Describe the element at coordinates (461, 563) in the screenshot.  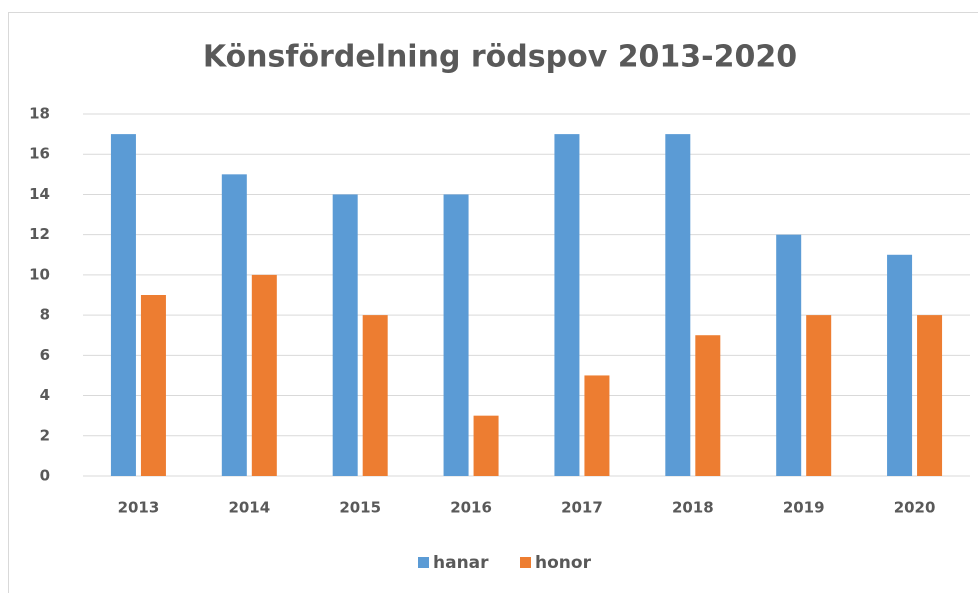
I see `legend-label: hanar` at that location.